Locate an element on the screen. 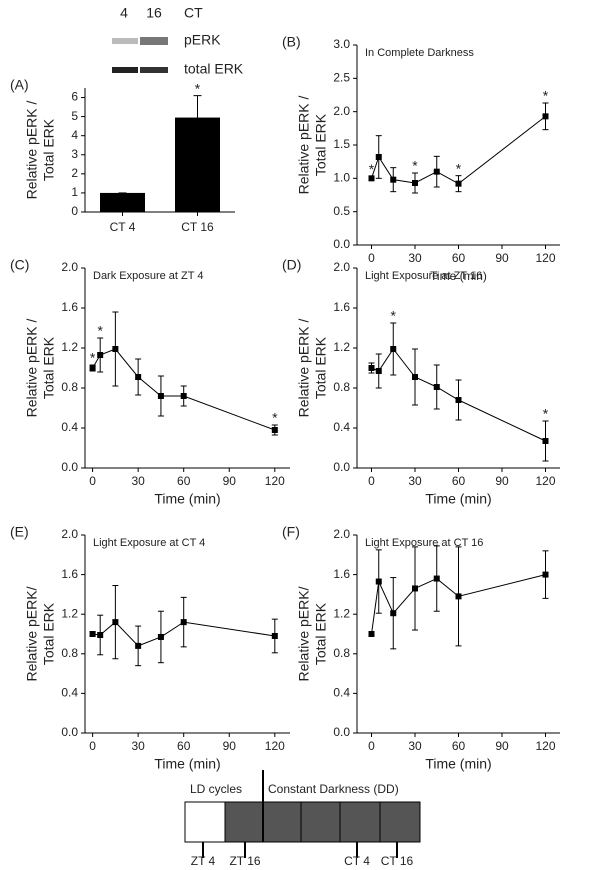 The height and width of the screenshot is (870, 604). chart-title: Light Exposure at CT 4 is located at coordinates (149, 543).